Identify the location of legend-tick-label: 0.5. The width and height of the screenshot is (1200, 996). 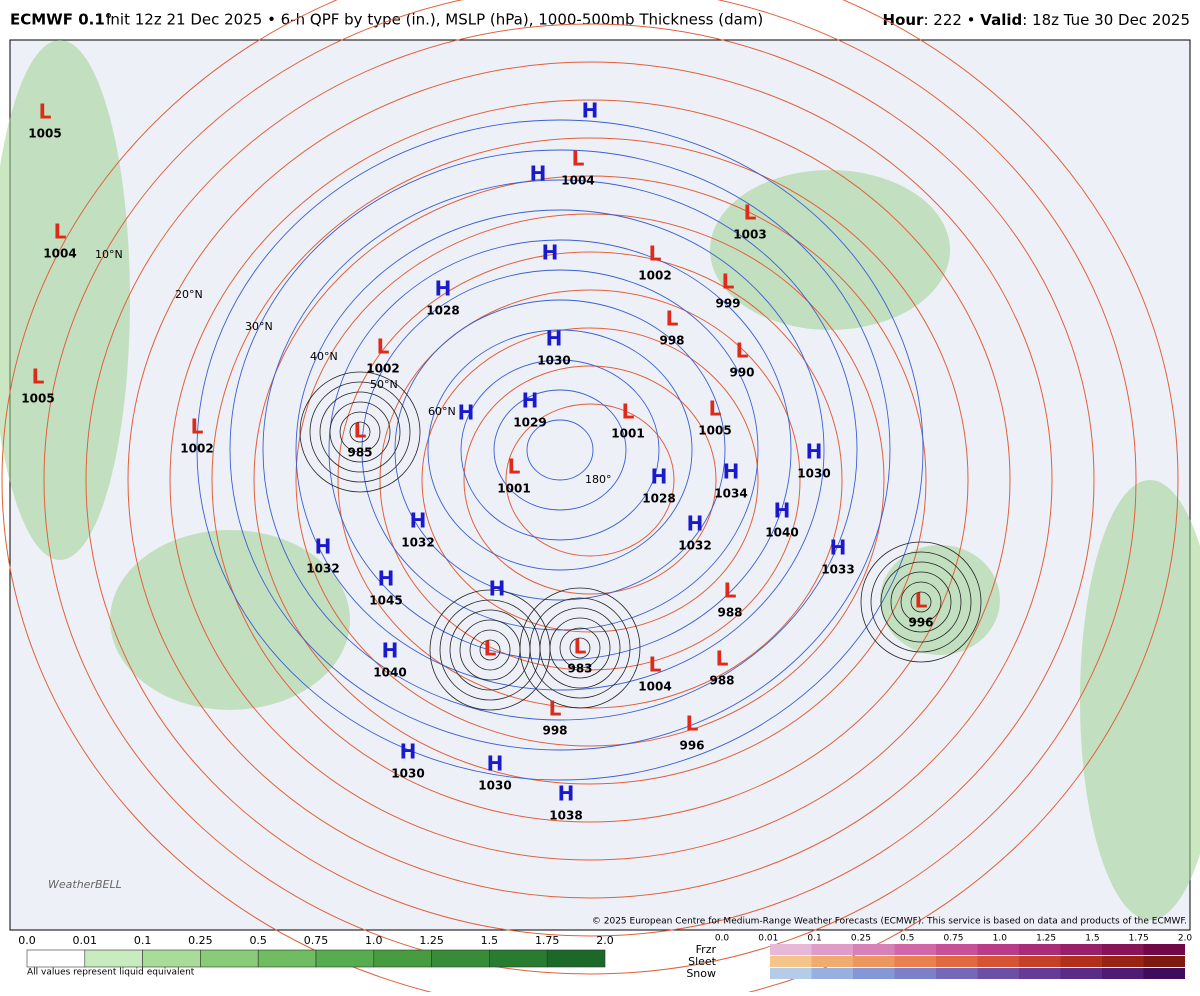
(907, 939).